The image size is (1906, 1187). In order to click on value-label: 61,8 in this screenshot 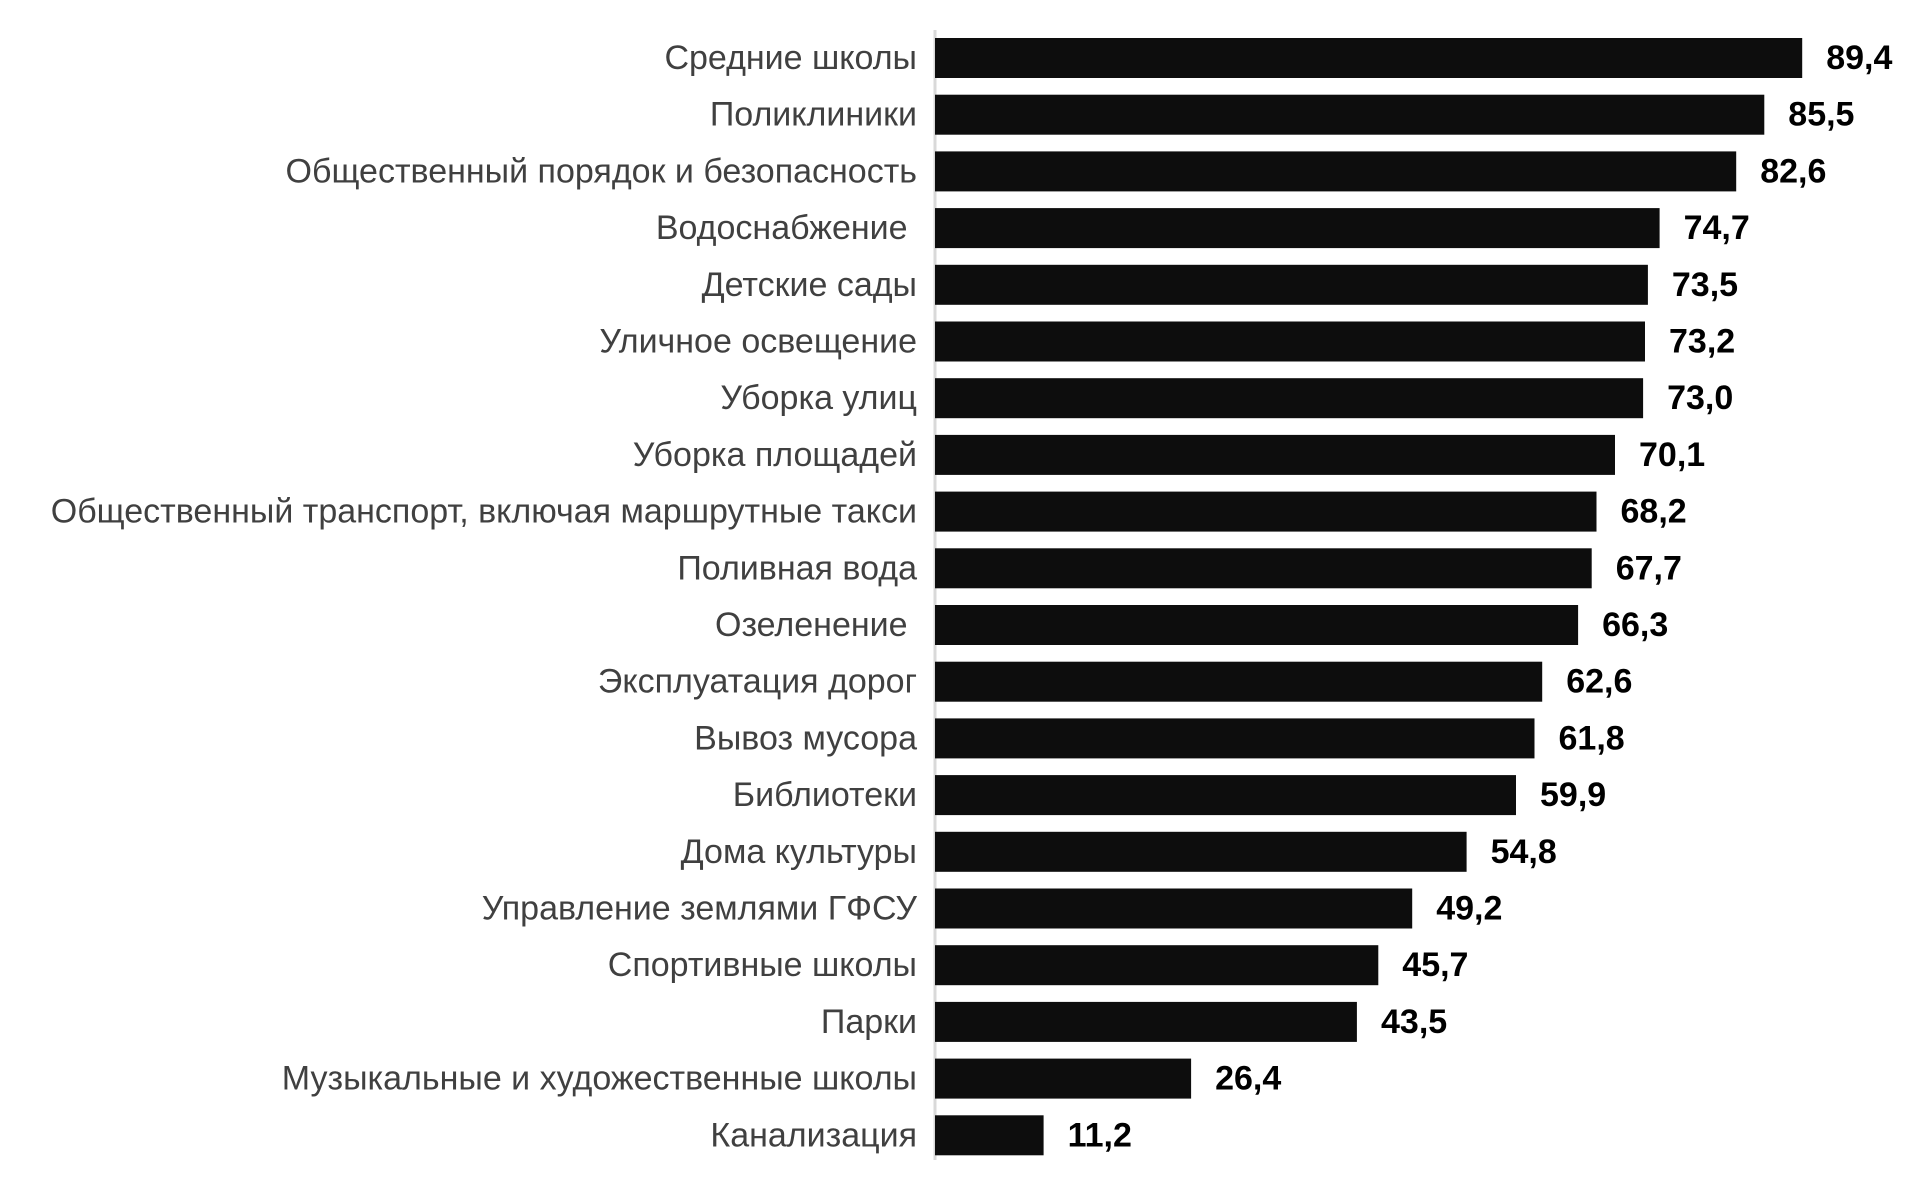, I will do `click(1592, 738)`.